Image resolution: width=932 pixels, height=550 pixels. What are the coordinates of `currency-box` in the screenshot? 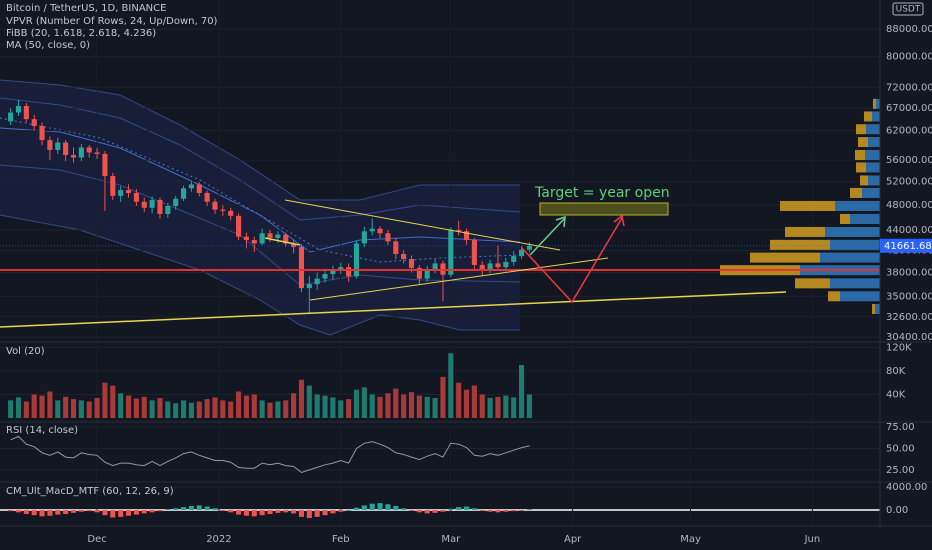 It's located at (908, 9).